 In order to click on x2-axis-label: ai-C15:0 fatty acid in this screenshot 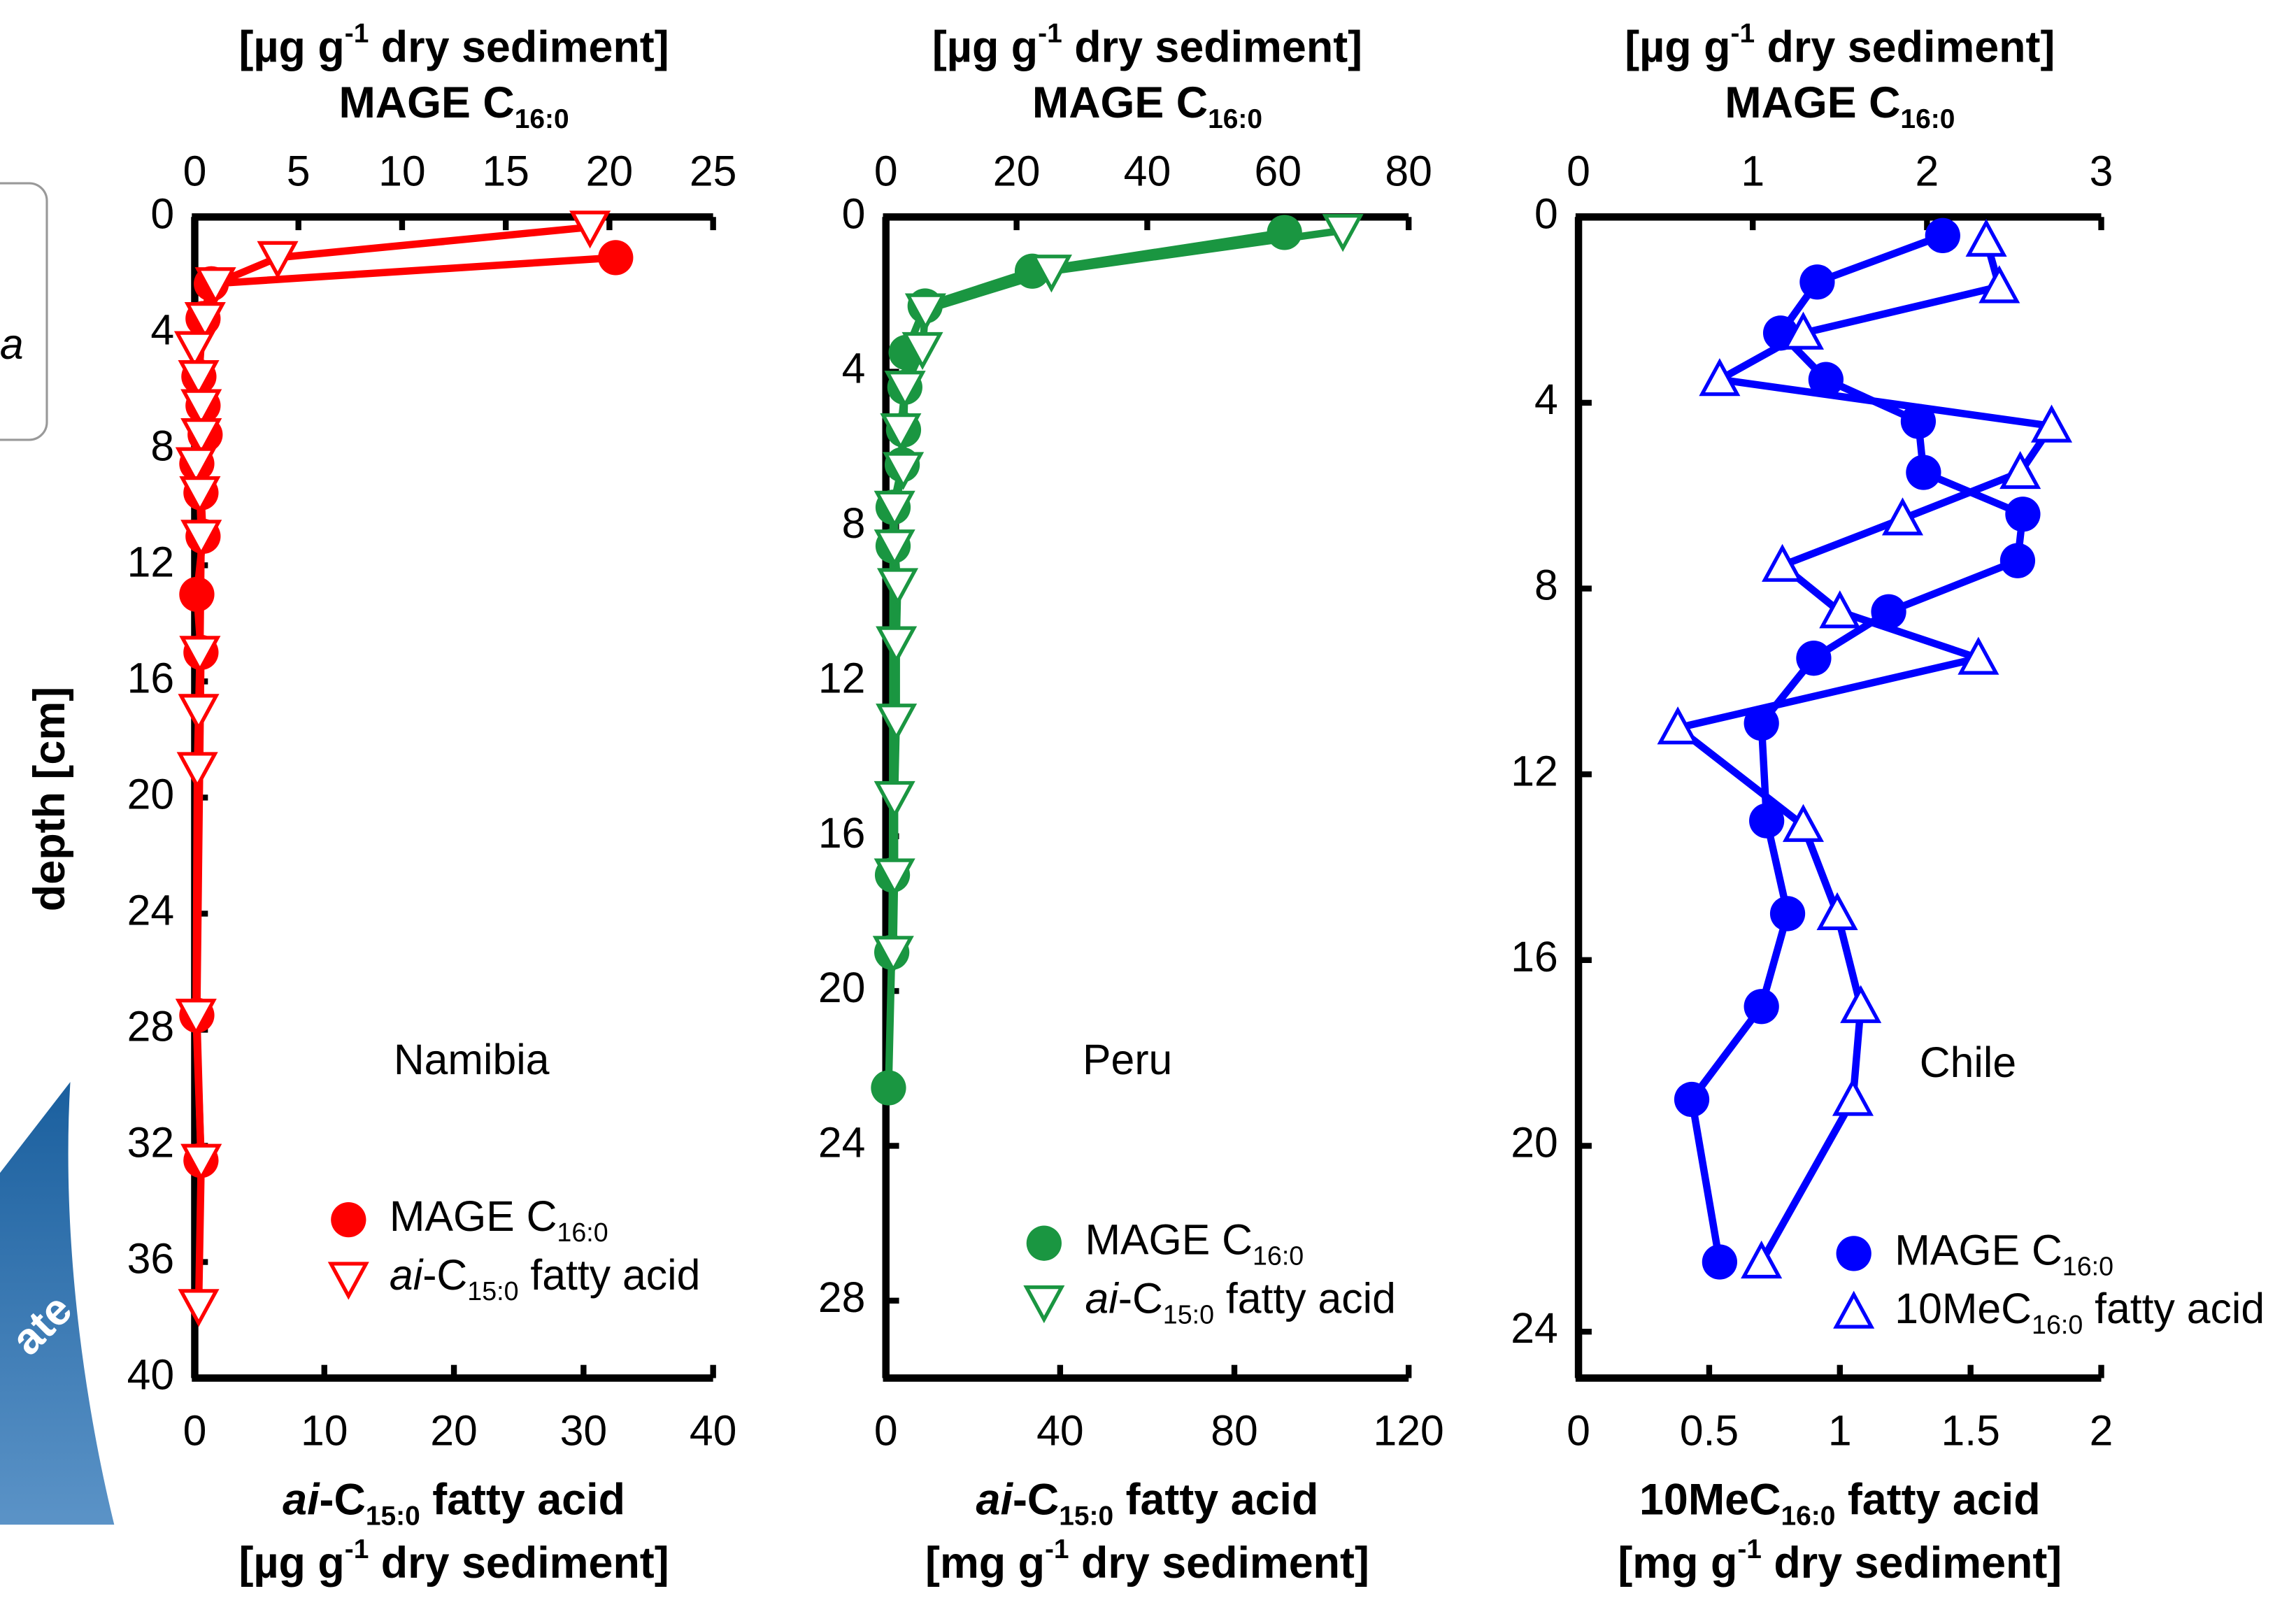, I will do `click(454, 1503)`.